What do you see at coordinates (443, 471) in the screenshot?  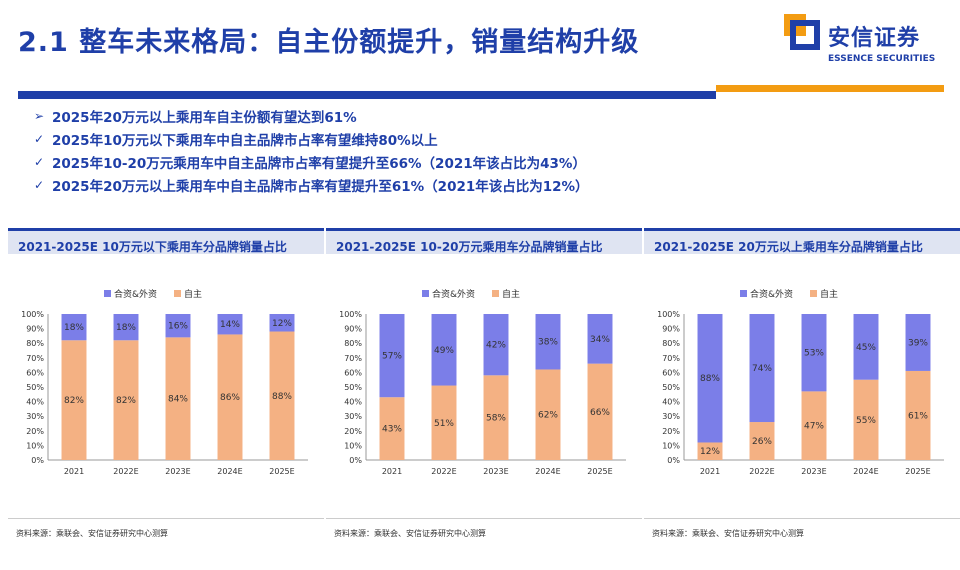 I see `x-tick-label: 2022E` at bounding box center [443, 471].